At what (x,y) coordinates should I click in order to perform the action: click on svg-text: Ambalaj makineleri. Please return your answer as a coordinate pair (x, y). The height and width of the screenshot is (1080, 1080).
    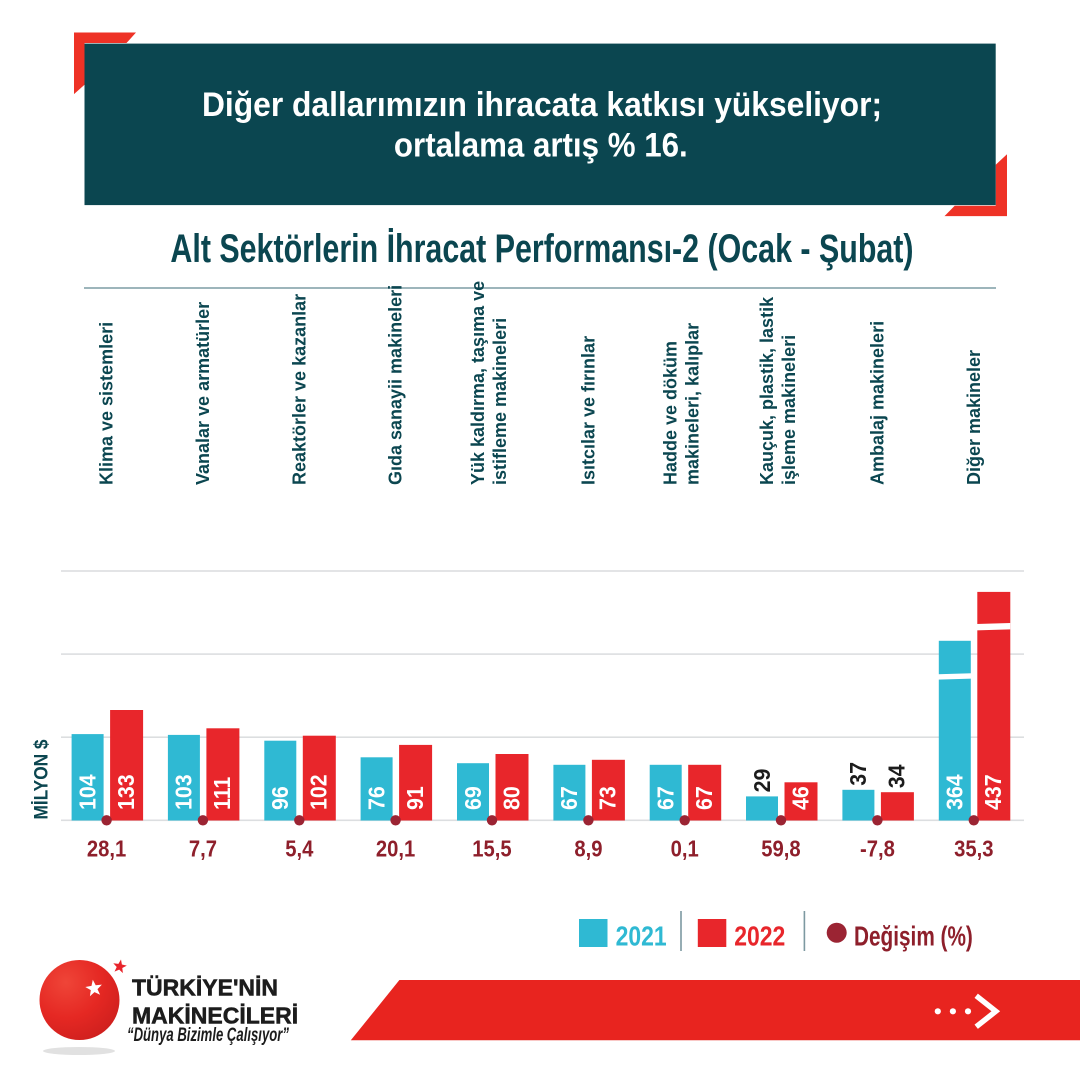
    Looking at the image, I should click on (877, 403).